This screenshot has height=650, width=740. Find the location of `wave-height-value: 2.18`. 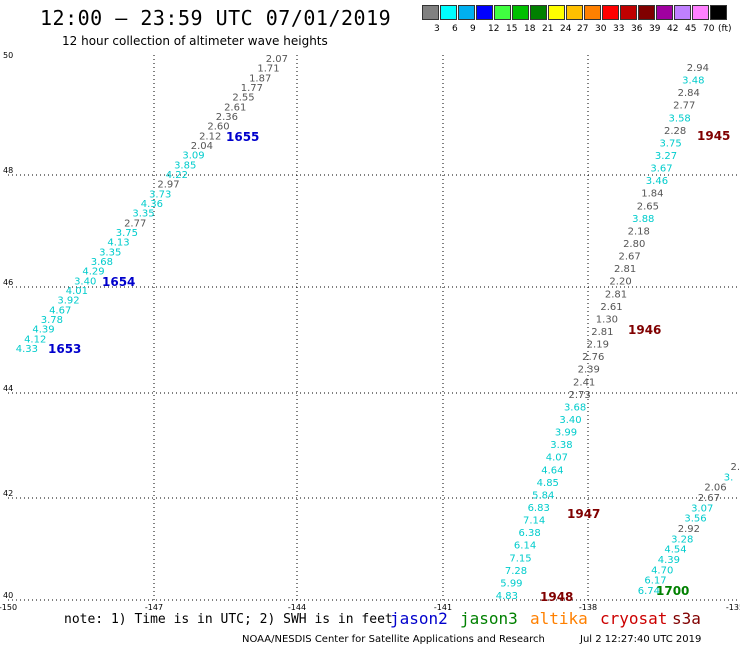

wave-height-value: 2.18 is located at coordinates (639, 231).